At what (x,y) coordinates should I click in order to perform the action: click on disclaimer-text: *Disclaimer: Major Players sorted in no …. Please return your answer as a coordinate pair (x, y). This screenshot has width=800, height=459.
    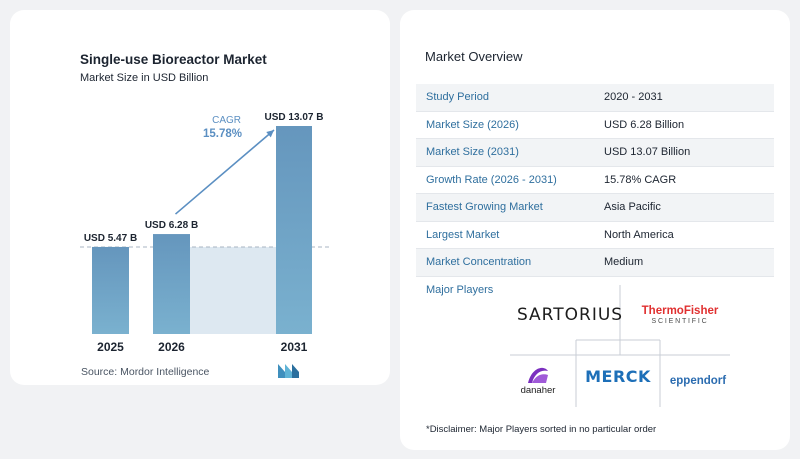
    Looking at the image, I should click on (541, 429).